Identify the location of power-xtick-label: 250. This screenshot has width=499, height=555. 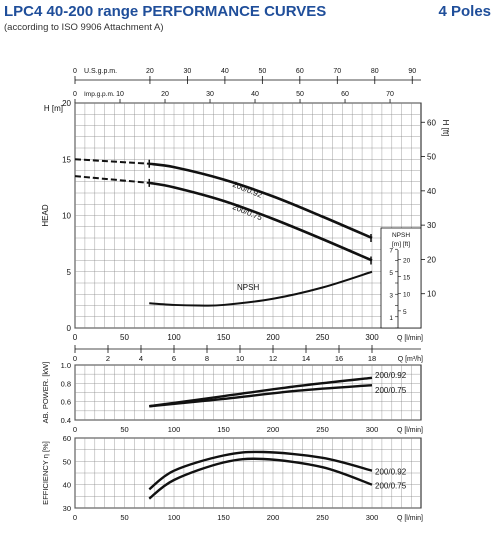
(322, 429).